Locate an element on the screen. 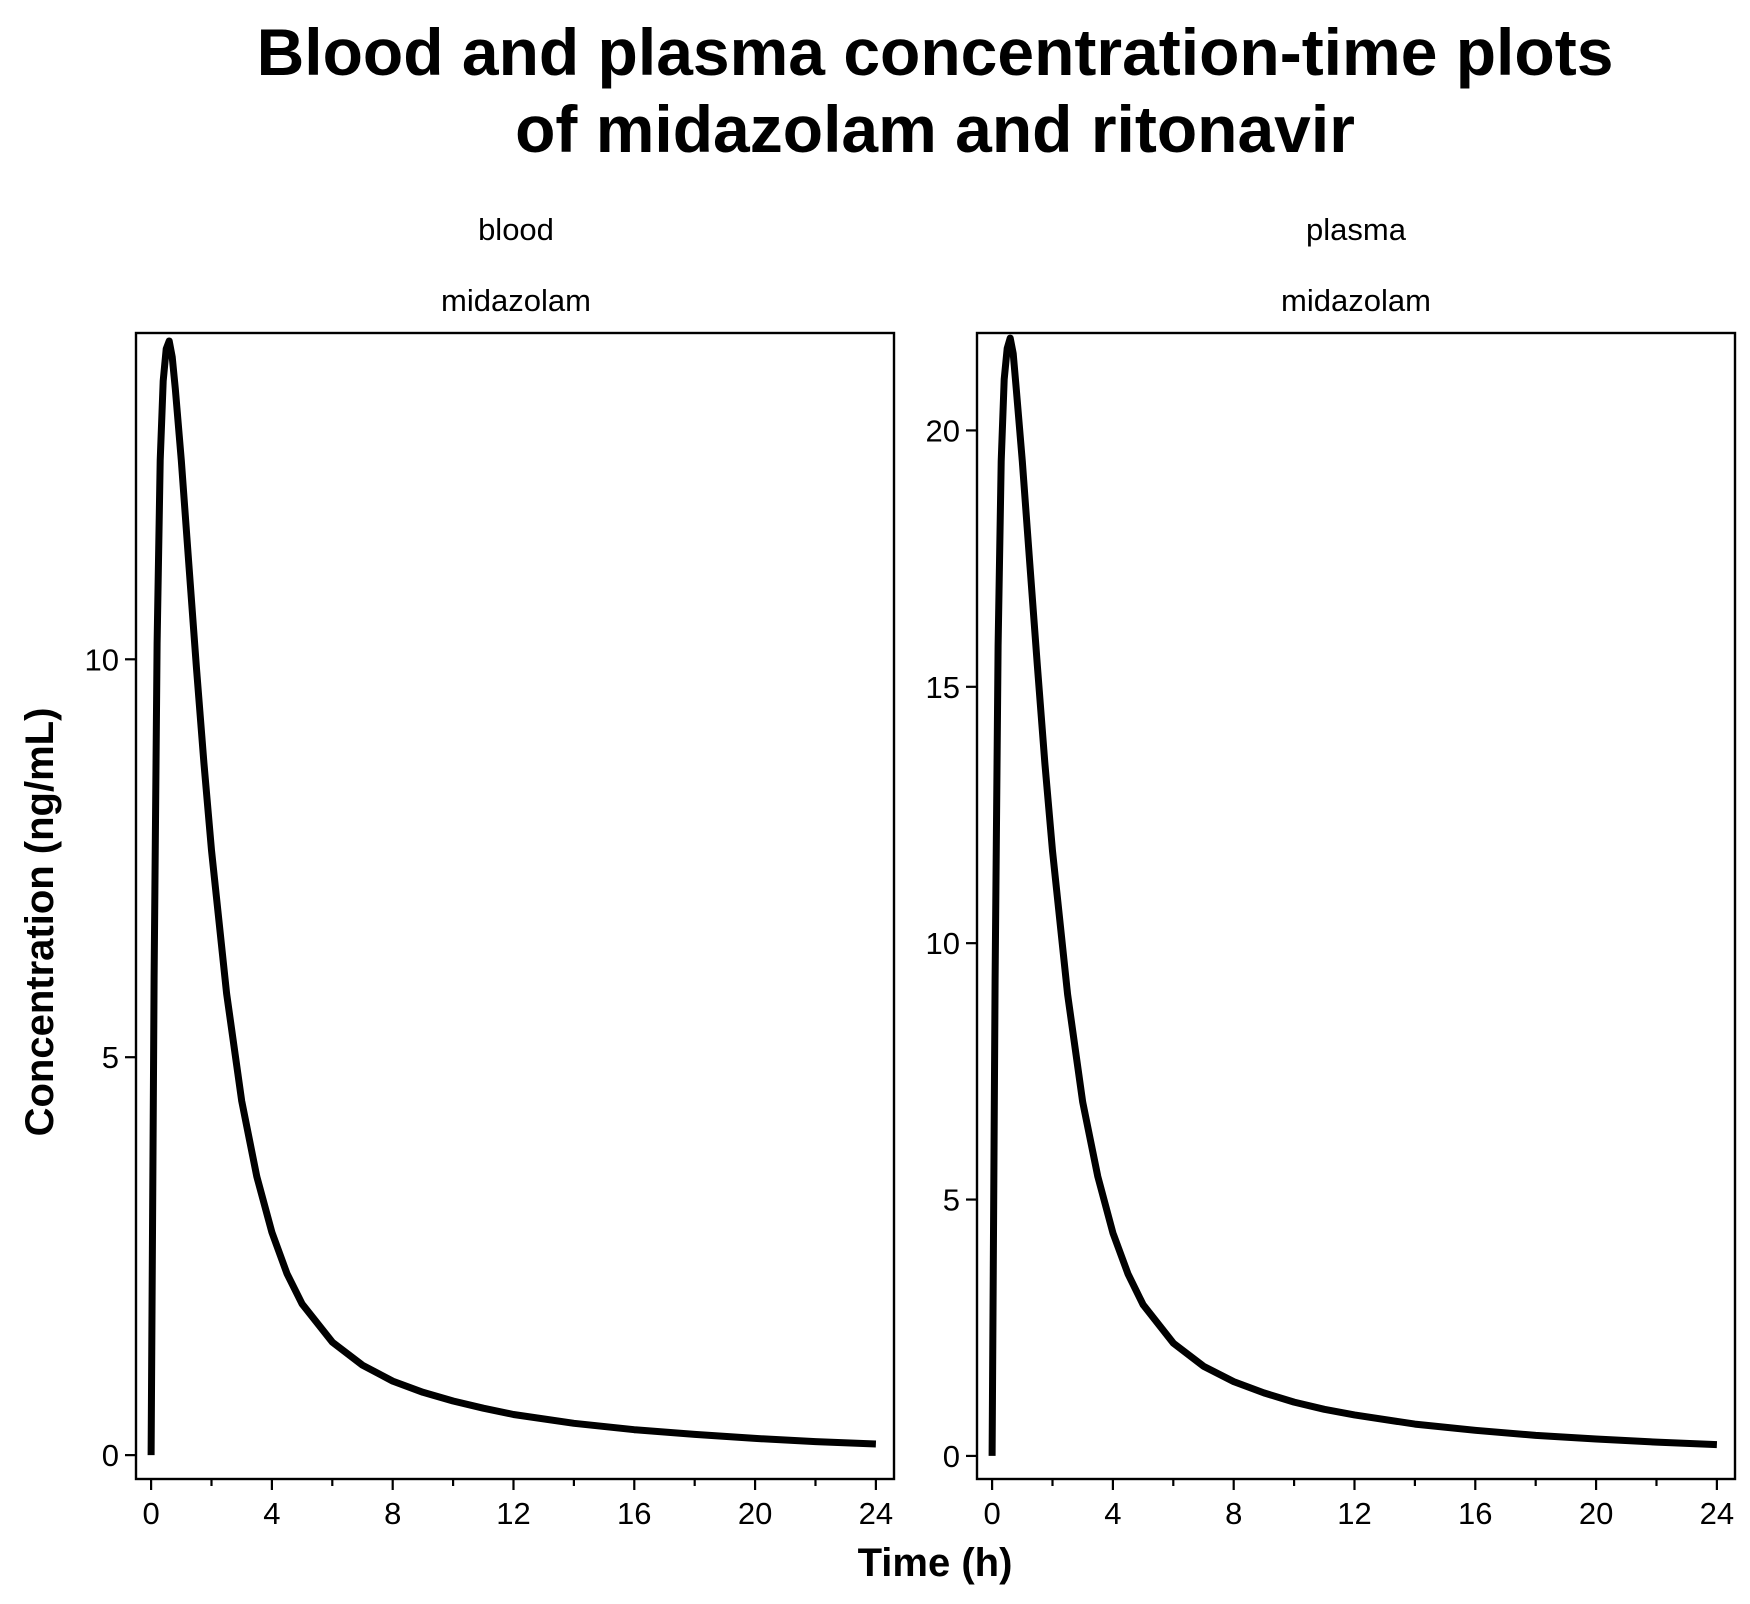 The image size is (1750, 1604). plasma-y-tick-label: 10 is located at coordinates (943, 943).